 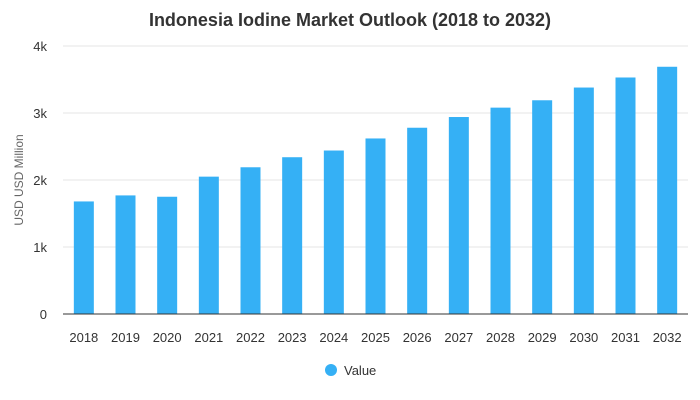 I want to click on legend: Value, so click(x=350, y=370).